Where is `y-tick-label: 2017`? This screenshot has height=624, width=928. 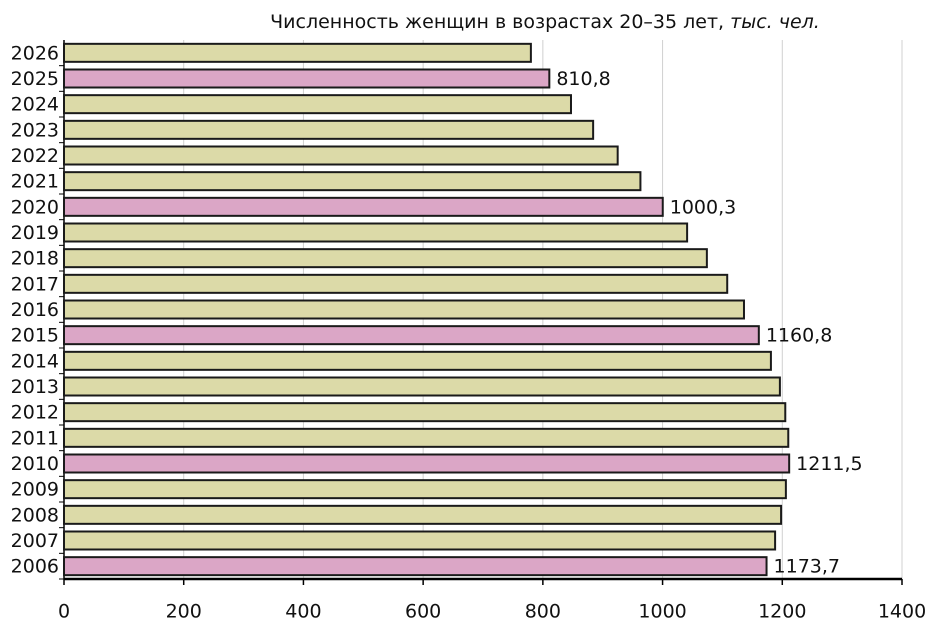 y-tick-label: 2017 is located at coordinates (35, 284).